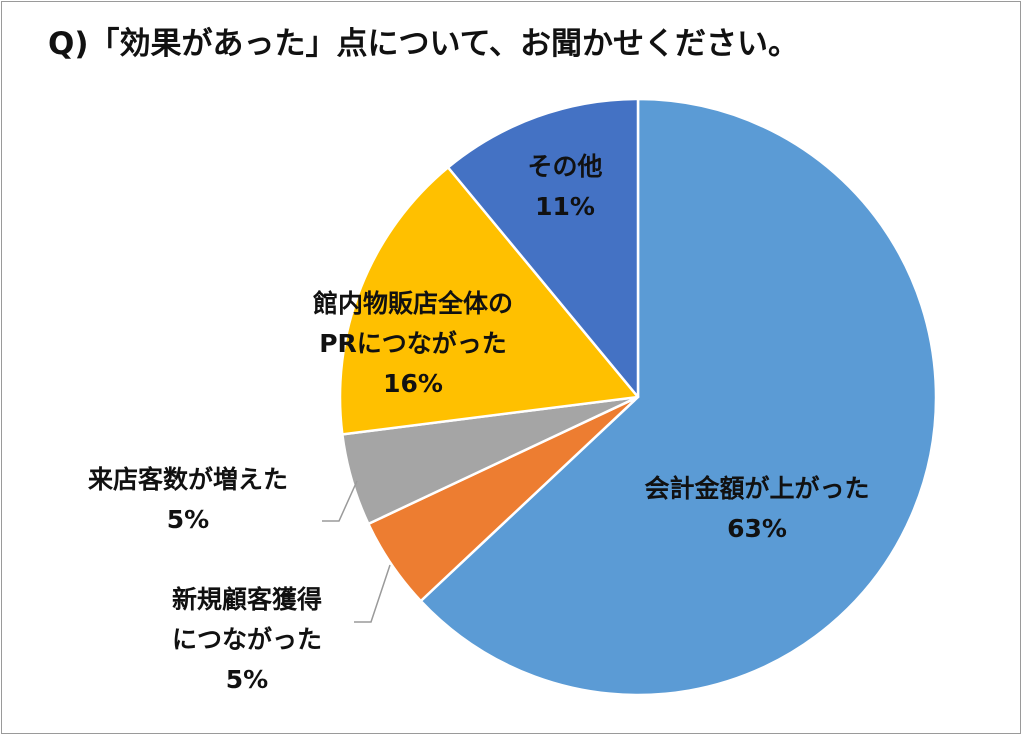  I want to click on slice-label-text-3-1: PRにつながった, so click(413, 343).